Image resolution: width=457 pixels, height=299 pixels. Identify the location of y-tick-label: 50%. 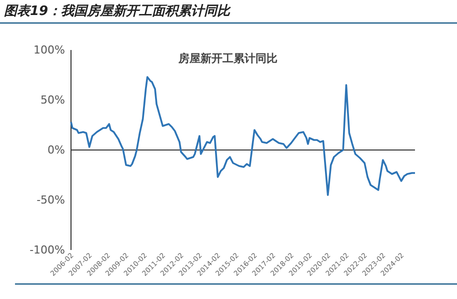
(52, 100).